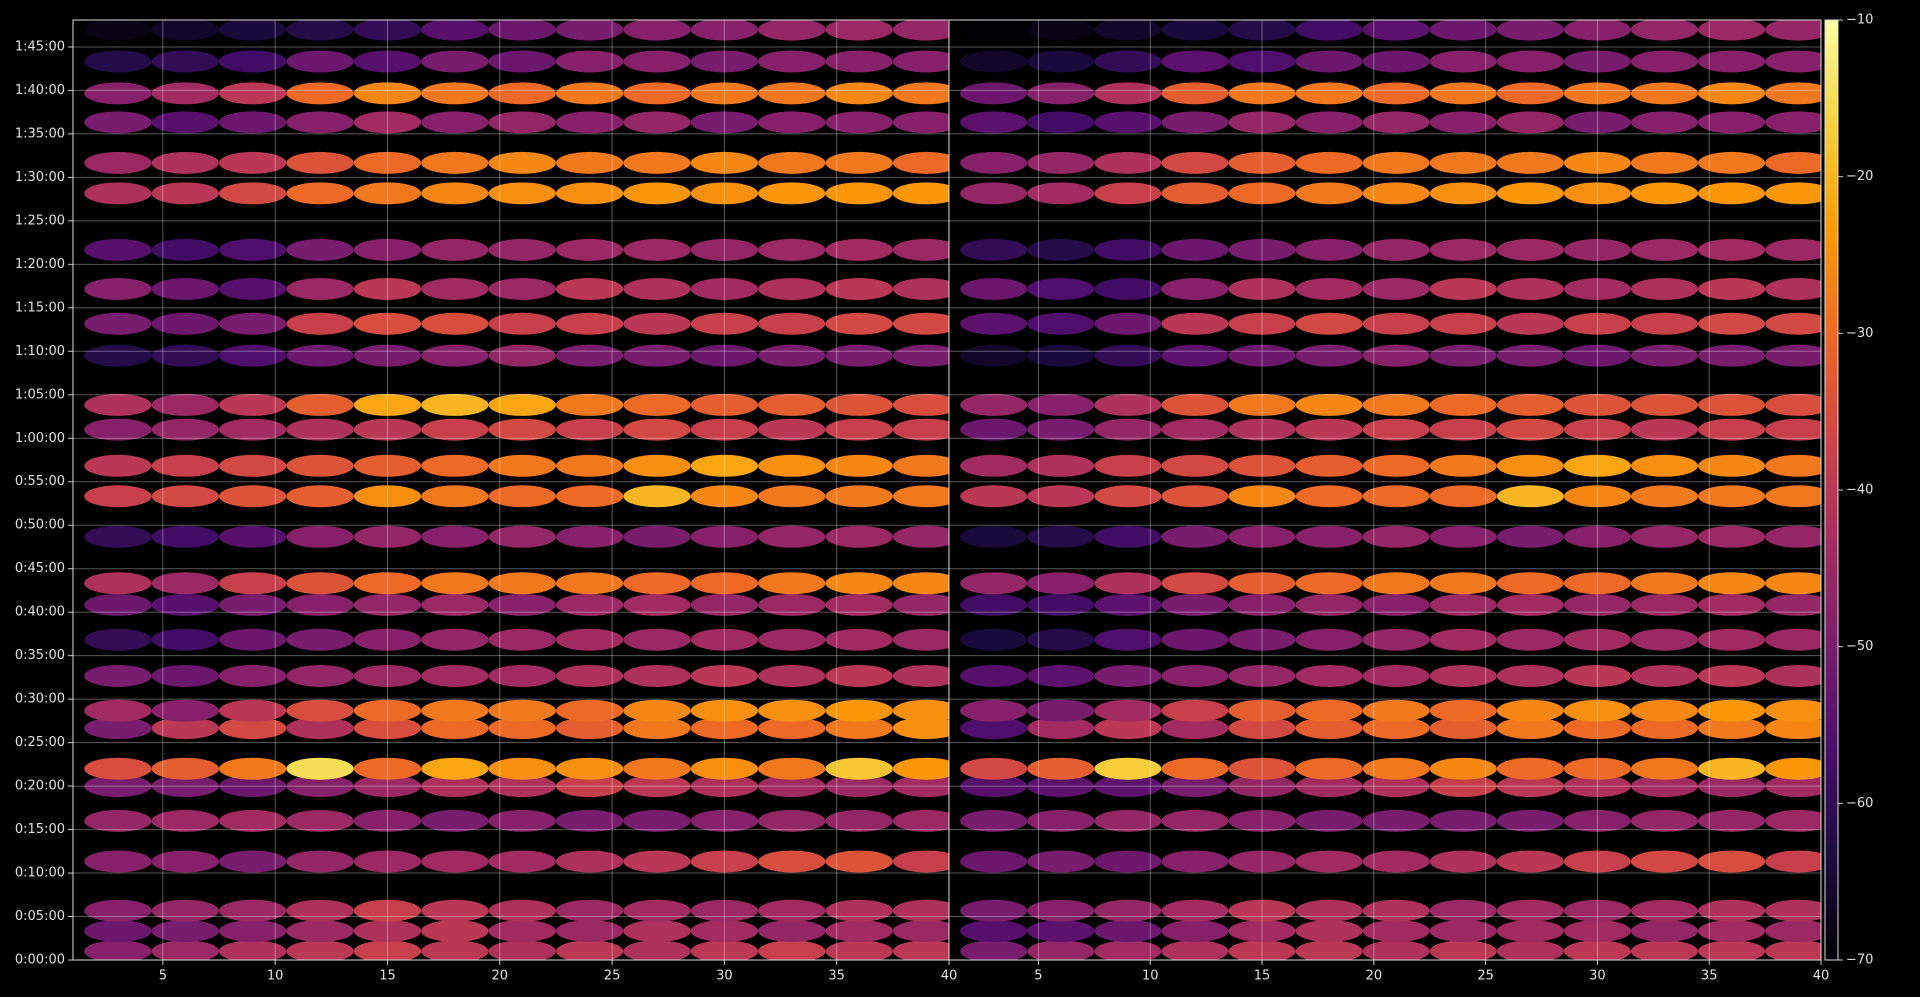 The width and height of the screenshot is (1920, 997). I want to click on colorbar, so click(1831, 490).